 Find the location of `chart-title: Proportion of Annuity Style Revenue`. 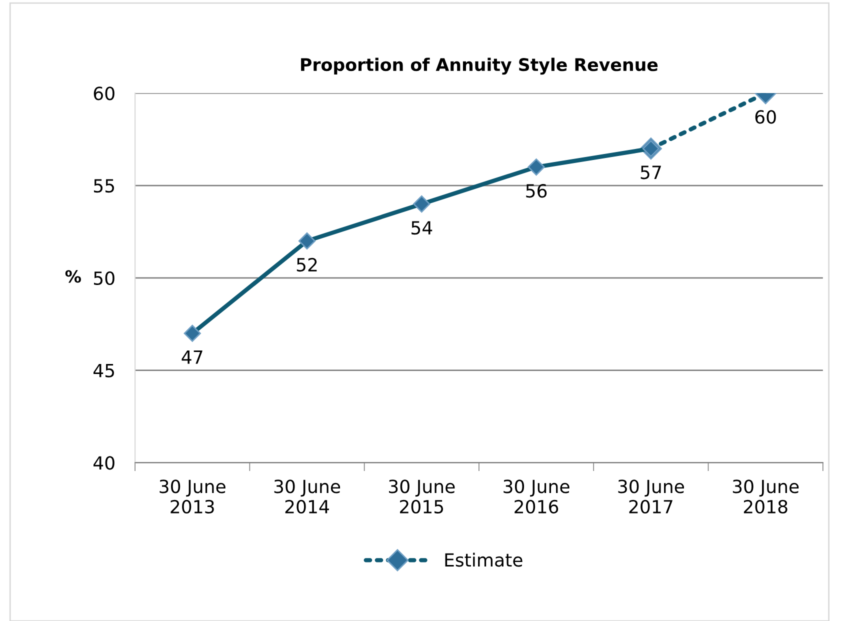

chart-title: Proportion of Annuity Style Revenue is located at coordinates (479, 66).